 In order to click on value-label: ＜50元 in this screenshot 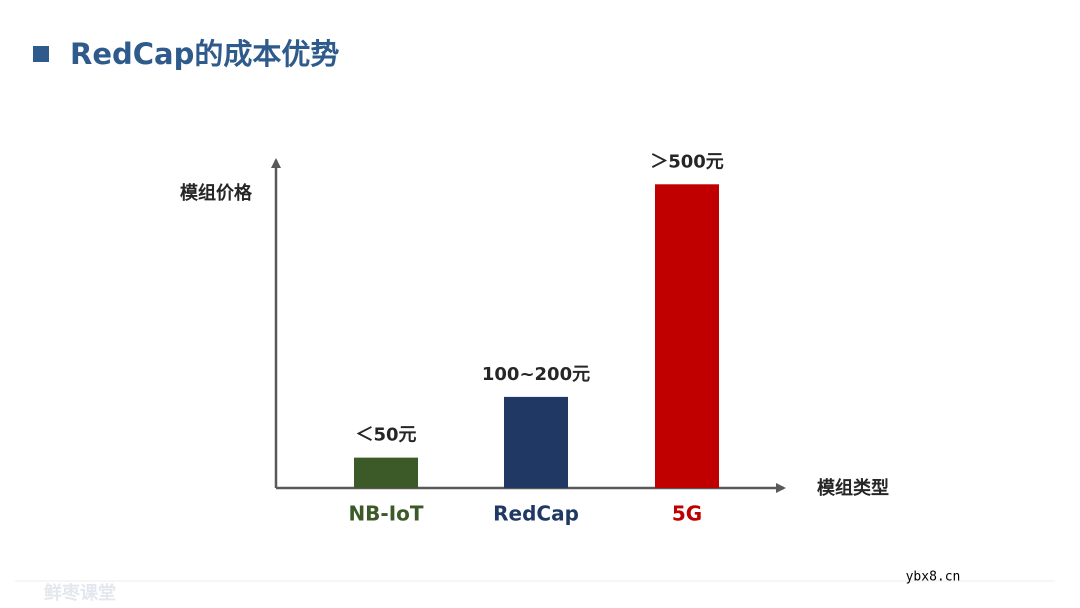, I will do `click(385, 435)`.